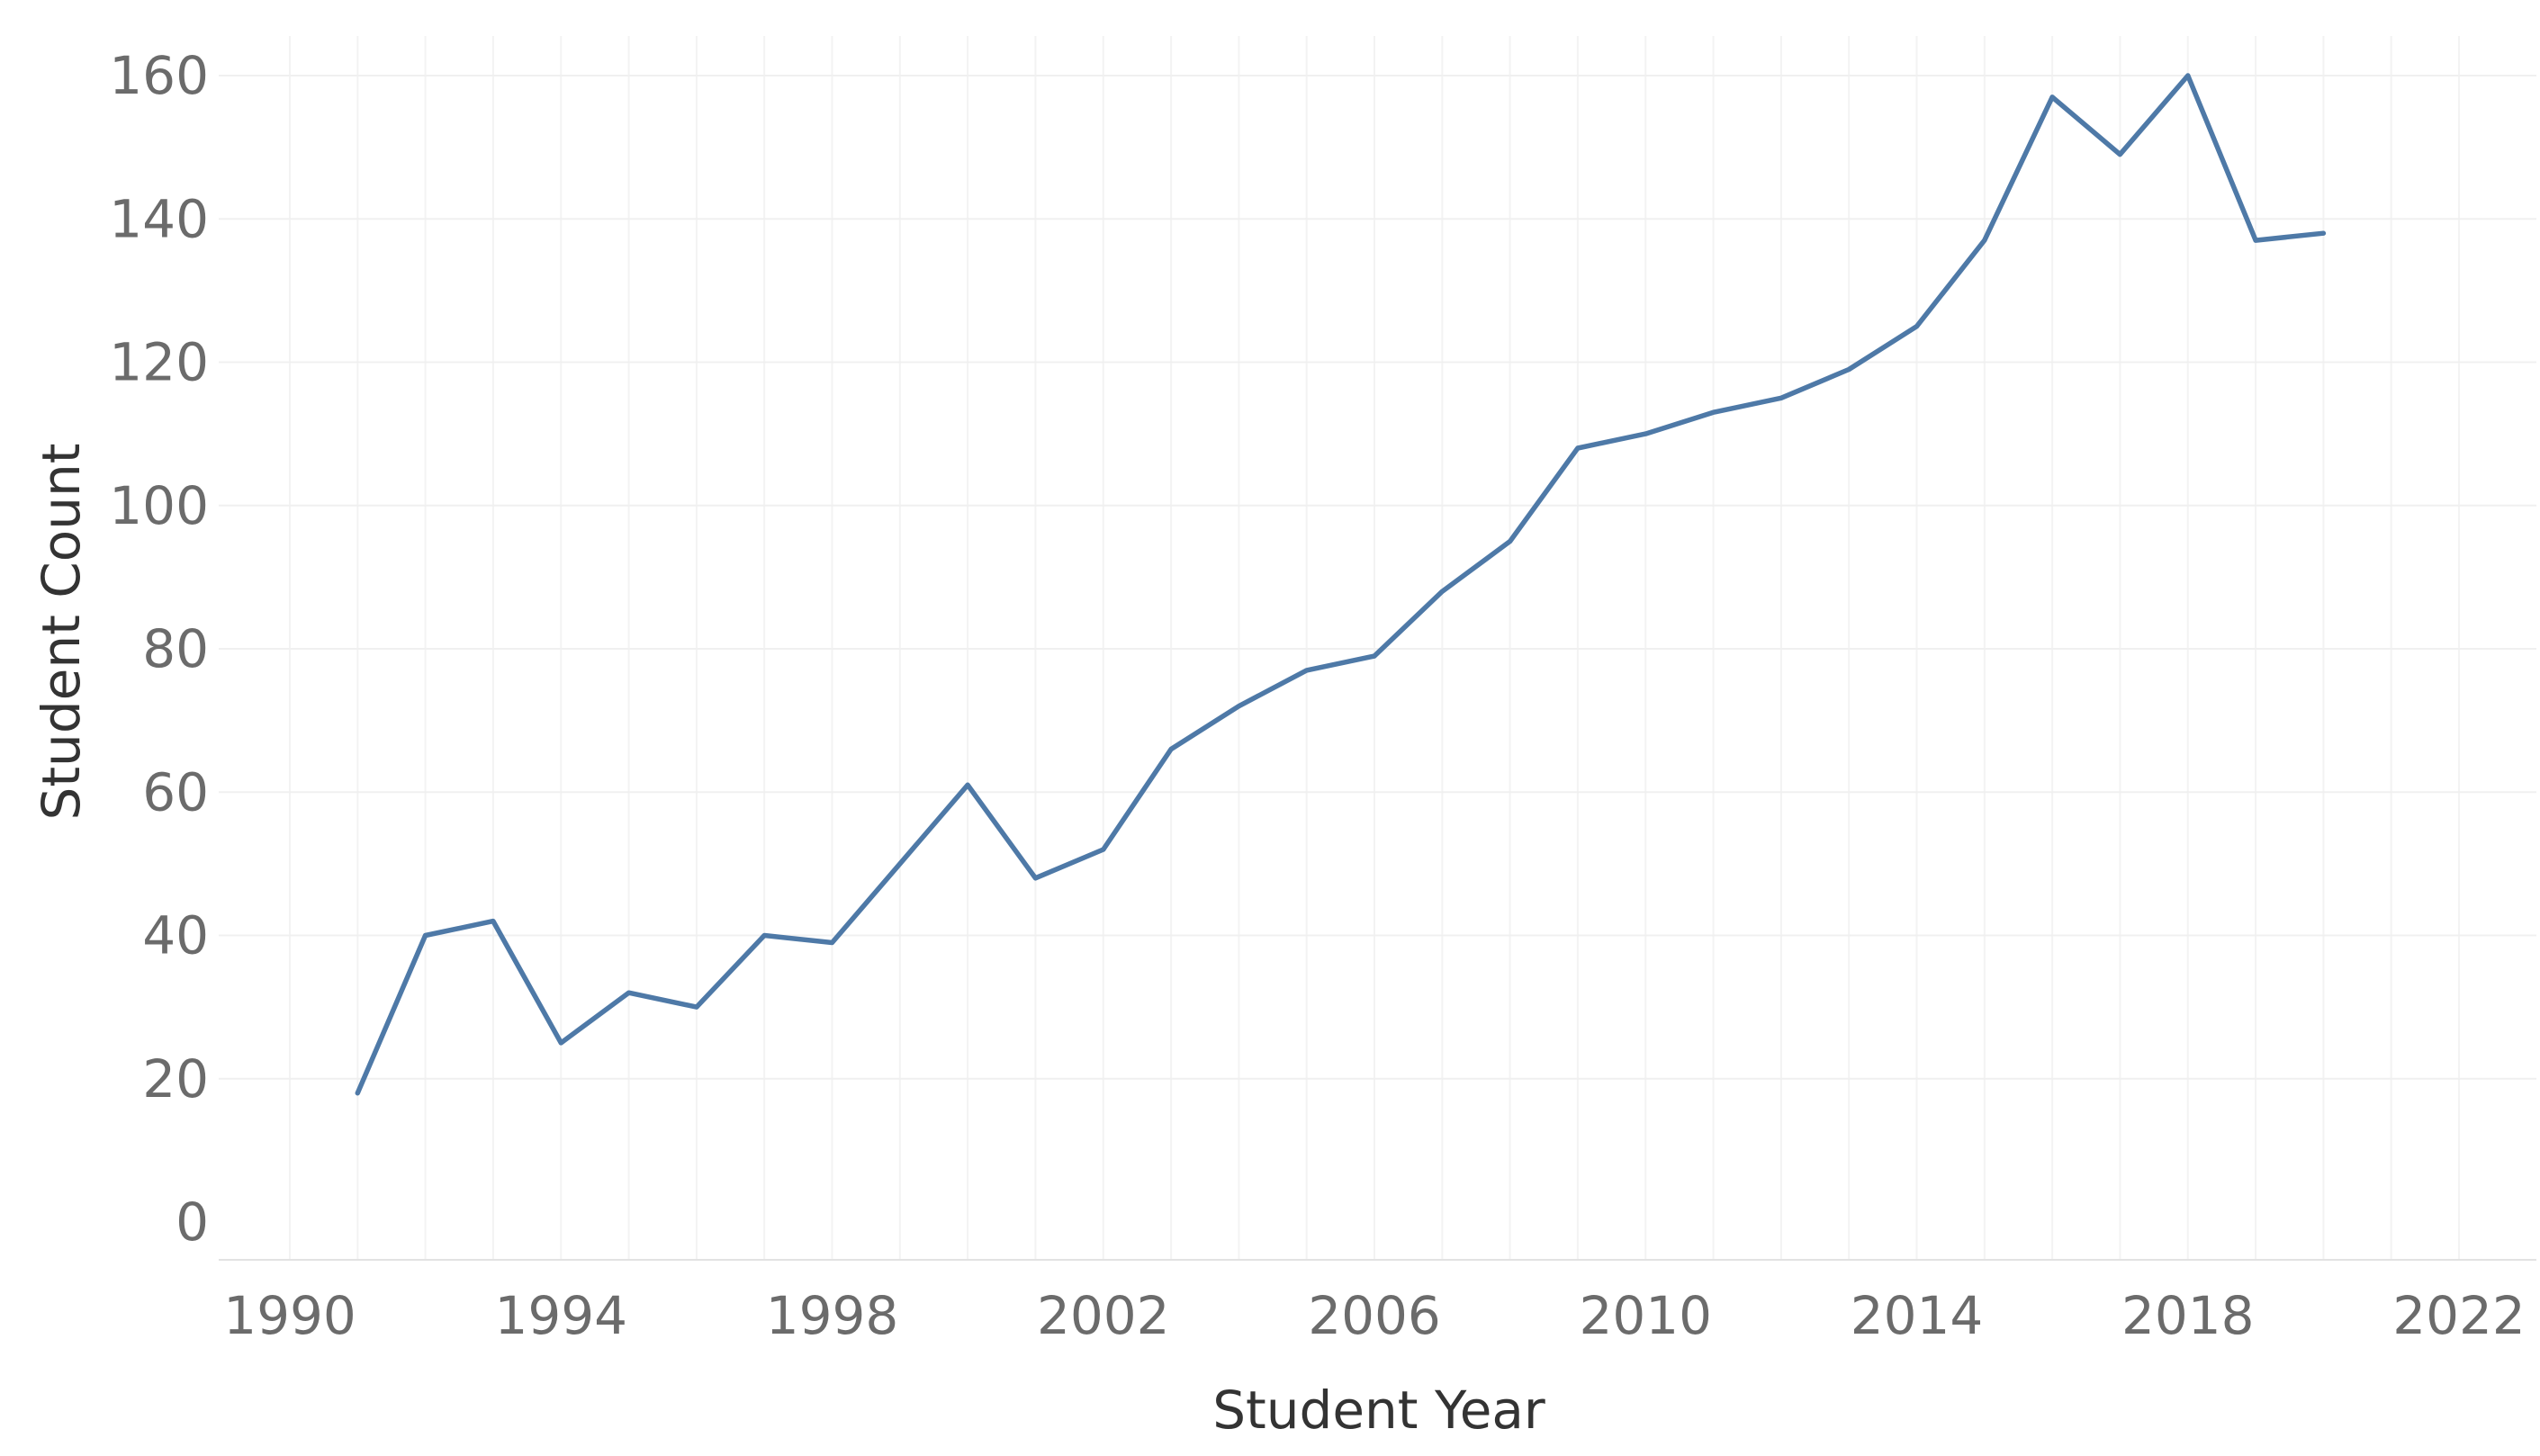 The height and width of the screenshot is (1456, 2540). What do you see at coordinates (192, 1222) in the screenshot?
I see `y-tick-label: 0` at bounding box center [192, 1222].